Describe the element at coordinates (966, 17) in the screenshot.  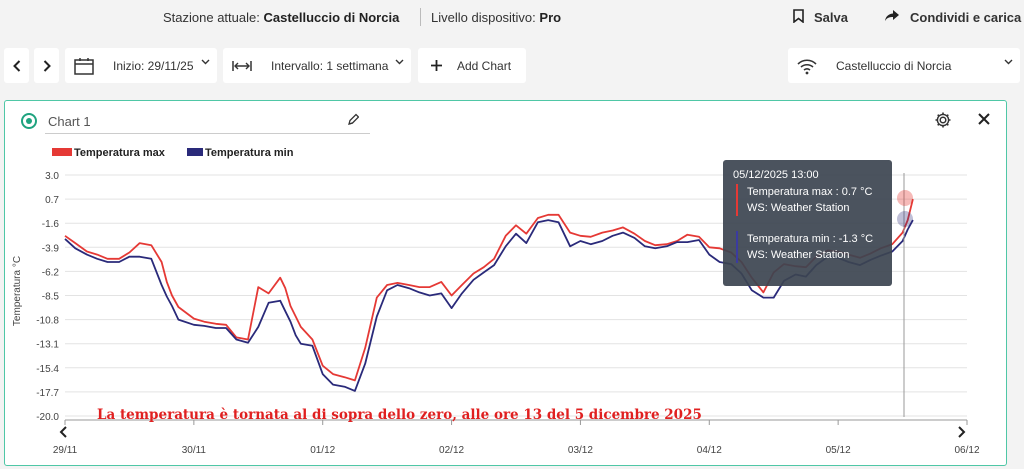
I see `share-label: Condividi e carica` at that location.